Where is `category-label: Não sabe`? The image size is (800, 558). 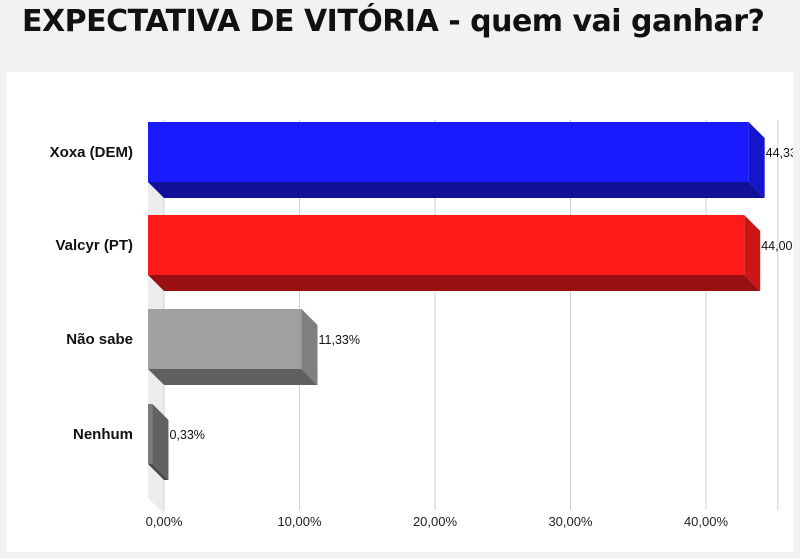
category-label: Não sabe is located at coordinates (99, 339).